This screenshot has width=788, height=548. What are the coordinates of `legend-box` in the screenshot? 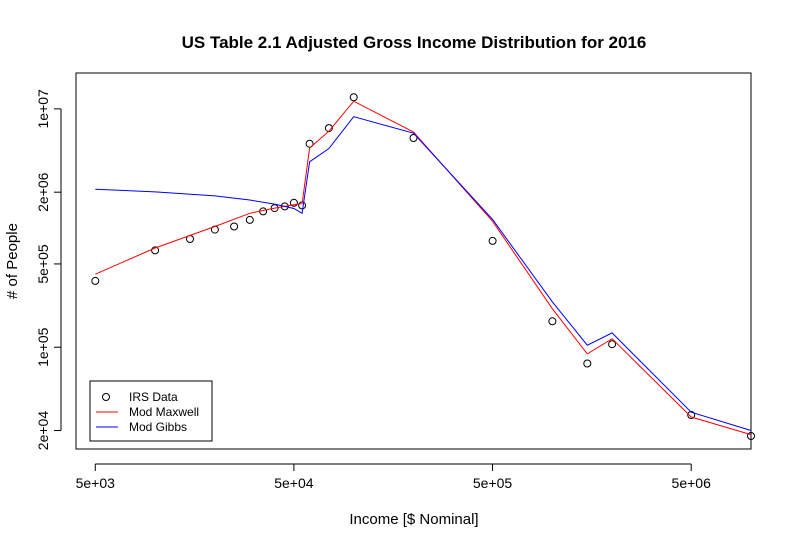 It's located at (151, 411).